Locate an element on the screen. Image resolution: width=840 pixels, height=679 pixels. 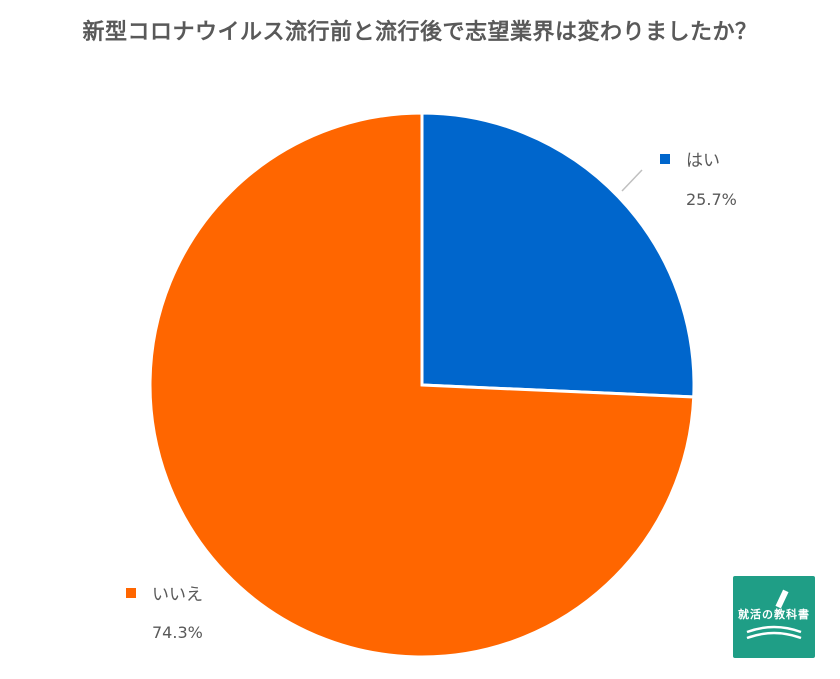
leader-line-hai is located at coordinates (632, 180).